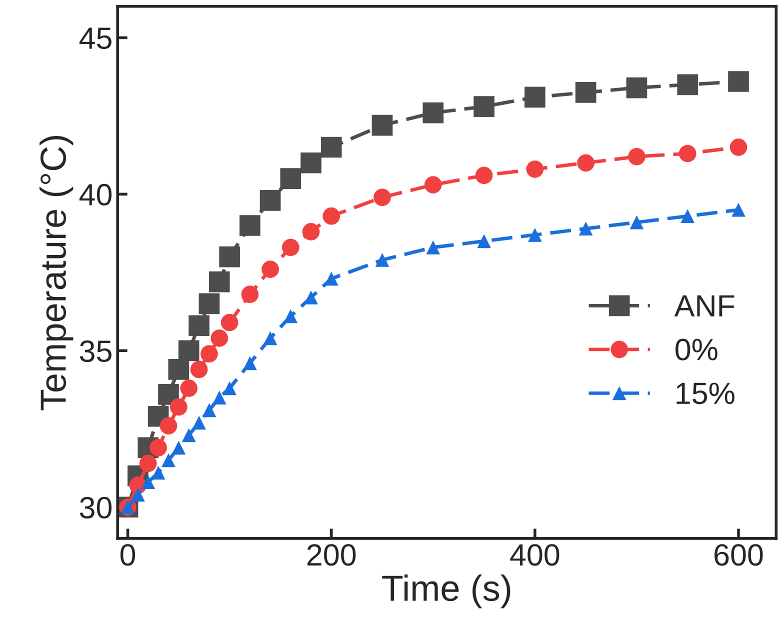  What do you see at coordinates (128, 555) in the screenshot?
I see `x-tick-label: 0` at bounding box center [128, 555].